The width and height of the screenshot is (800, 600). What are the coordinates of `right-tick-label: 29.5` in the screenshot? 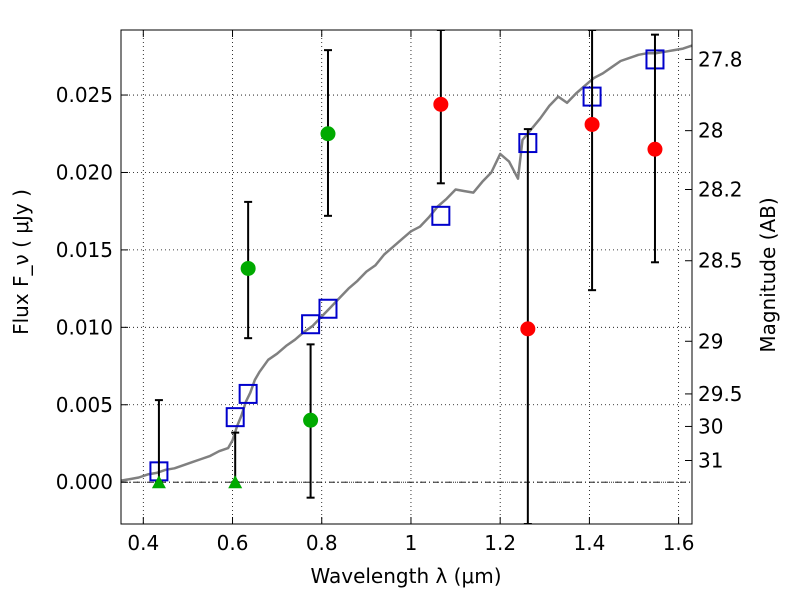 It's located at (720, 394).